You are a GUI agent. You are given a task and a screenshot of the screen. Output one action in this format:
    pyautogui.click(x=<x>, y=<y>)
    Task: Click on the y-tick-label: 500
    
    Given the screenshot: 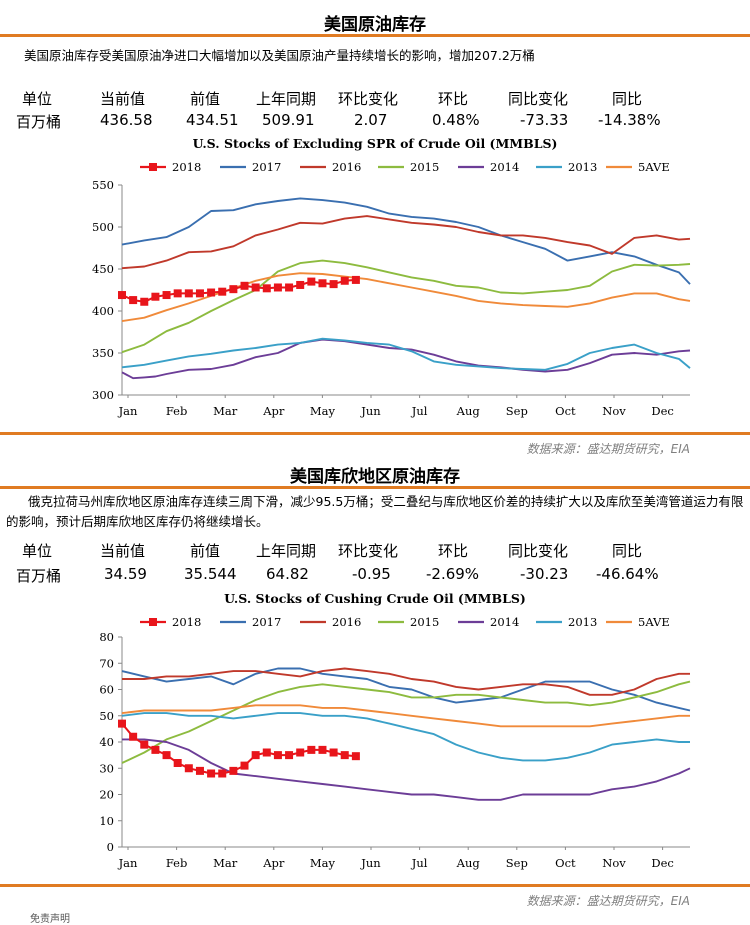 What is the action you would take?
    pyautogui.click(x=103, y=227)
    